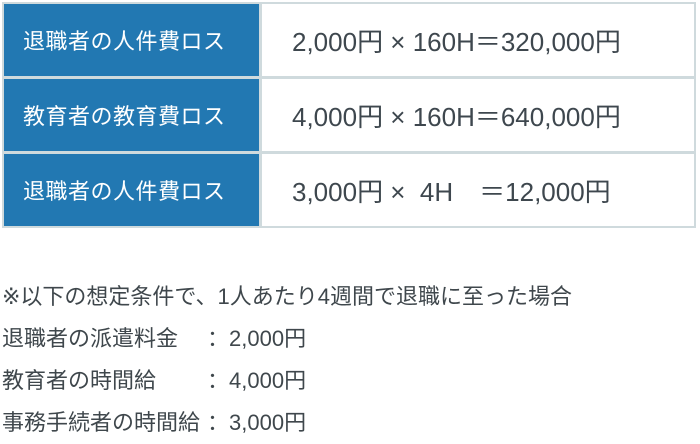 The height and width of the screenshot is (444, 700). What do you see at coordinates (478, 40) in the screenshot?
I see `row-formula: 2,000円 × 160H＝320,000円` at bounding box center [478, 40].